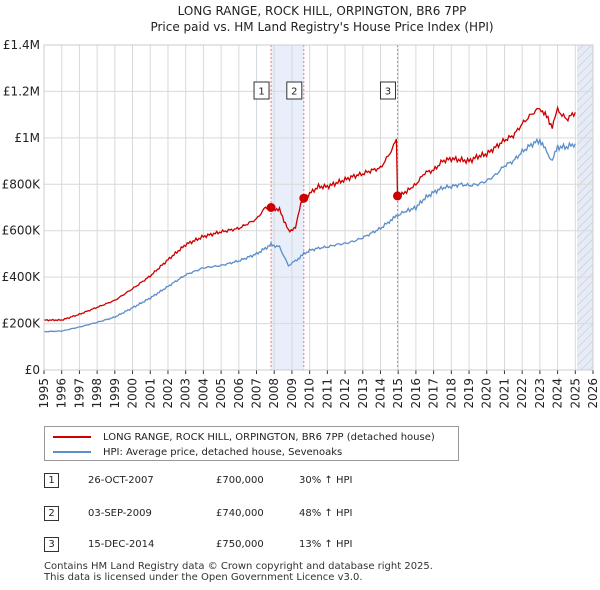 The height and width of the screenshot is (590, 600). What do you see at coordinates (363, 393) in the screenshot?
I see `x-tick-label: 2013` at bounding box center [363, 393].